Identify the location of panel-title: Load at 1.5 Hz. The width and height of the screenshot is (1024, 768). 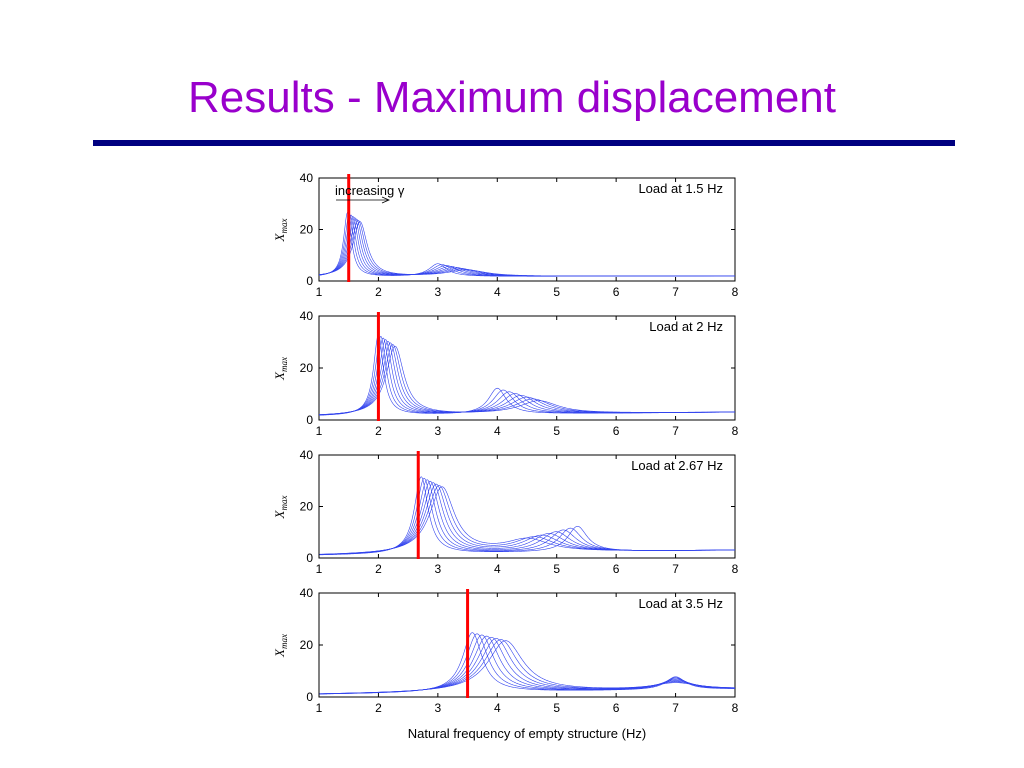
(680, 188).